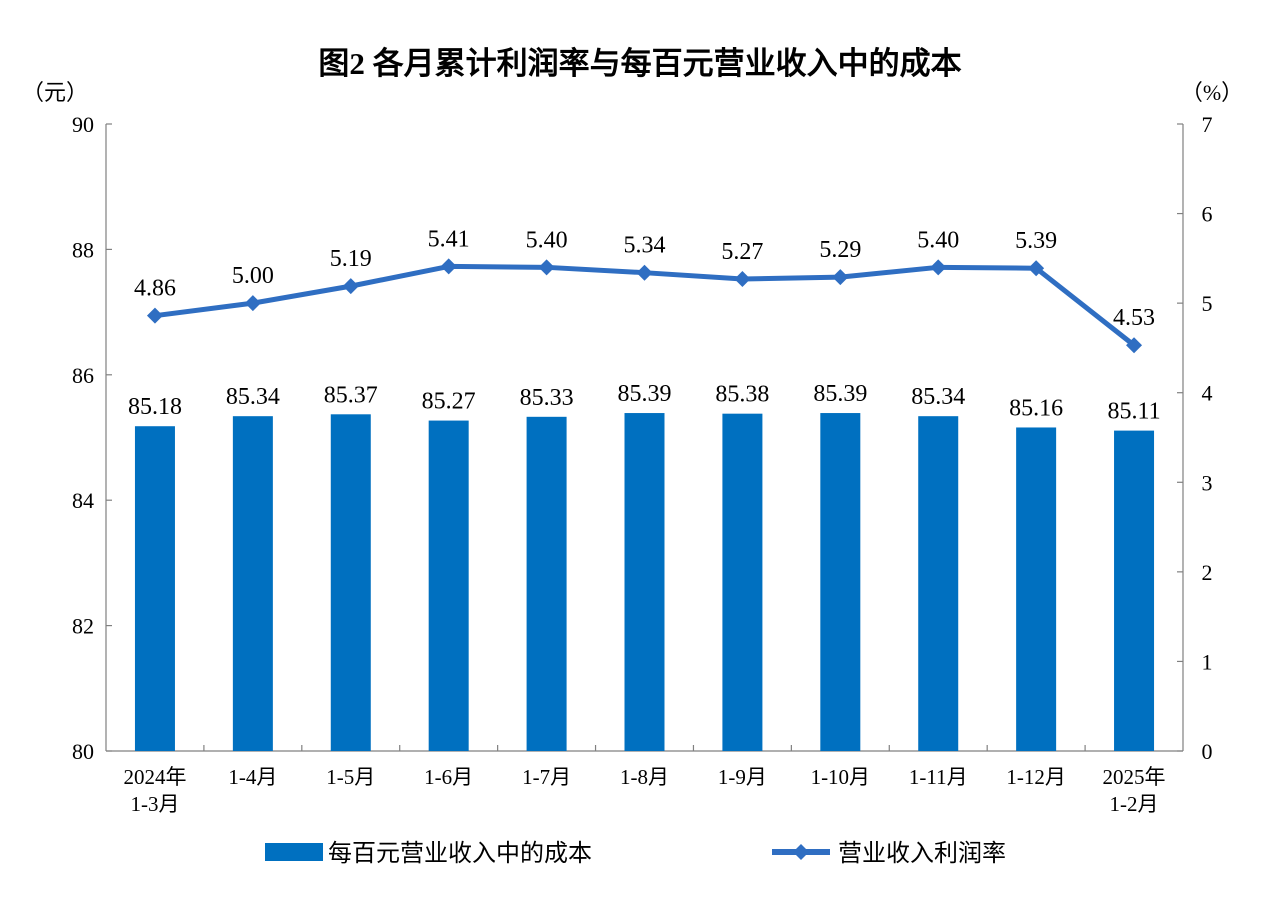 The height and width of the screenshot is (905, 1280). I want to click on right-axis-tick-label: 5, so click(1207, 303).